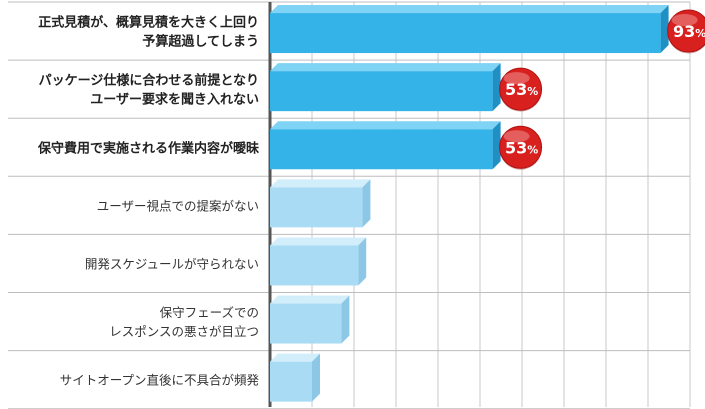  I want to click on category-label: レスポンスの悪さが目立つ, so click(184, 331).